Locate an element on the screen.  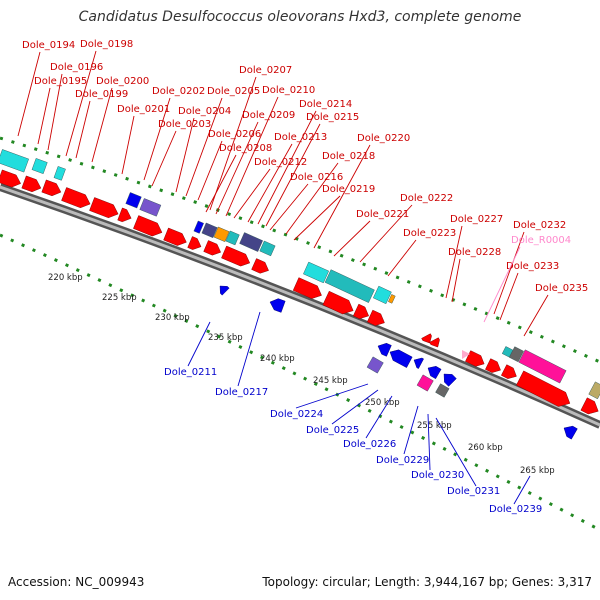
gene-label-dole-r0004: Dole_R0004 is located at coordinates (541, 240).